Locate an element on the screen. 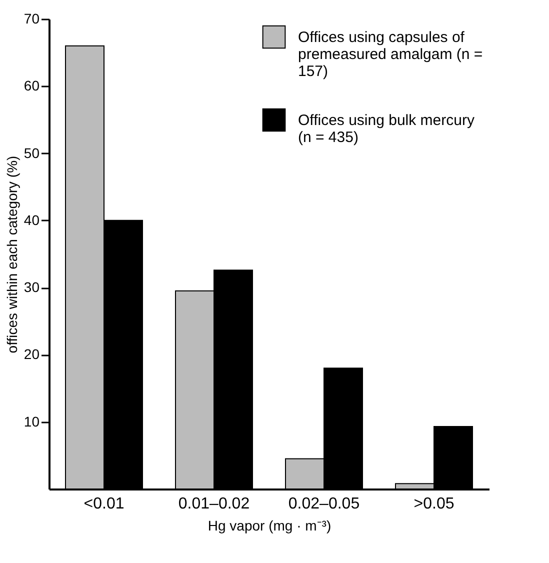 Image resolution: width=549 pixels, height=563 pixels. x-axis-title: Hg vapor (mg · m⁻³) is located at coordinates (270, 526).